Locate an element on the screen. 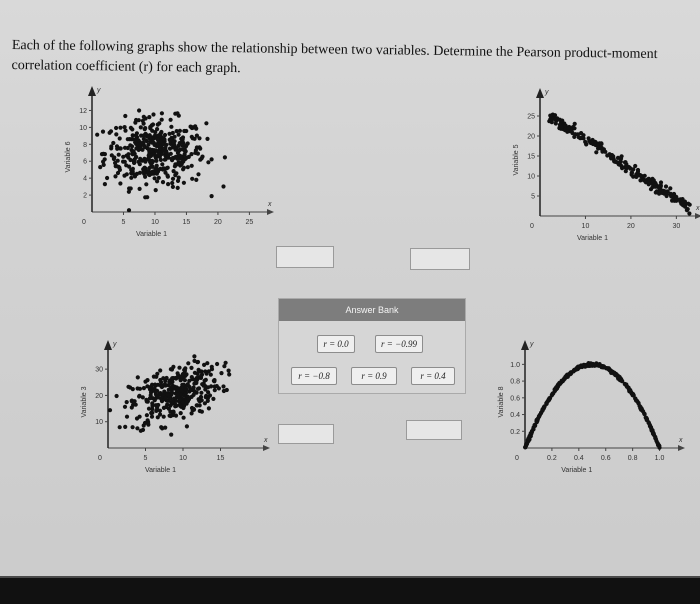  answer-chip-r-neg-0-8: r = −0.8 is located at coordinates (314, 376).